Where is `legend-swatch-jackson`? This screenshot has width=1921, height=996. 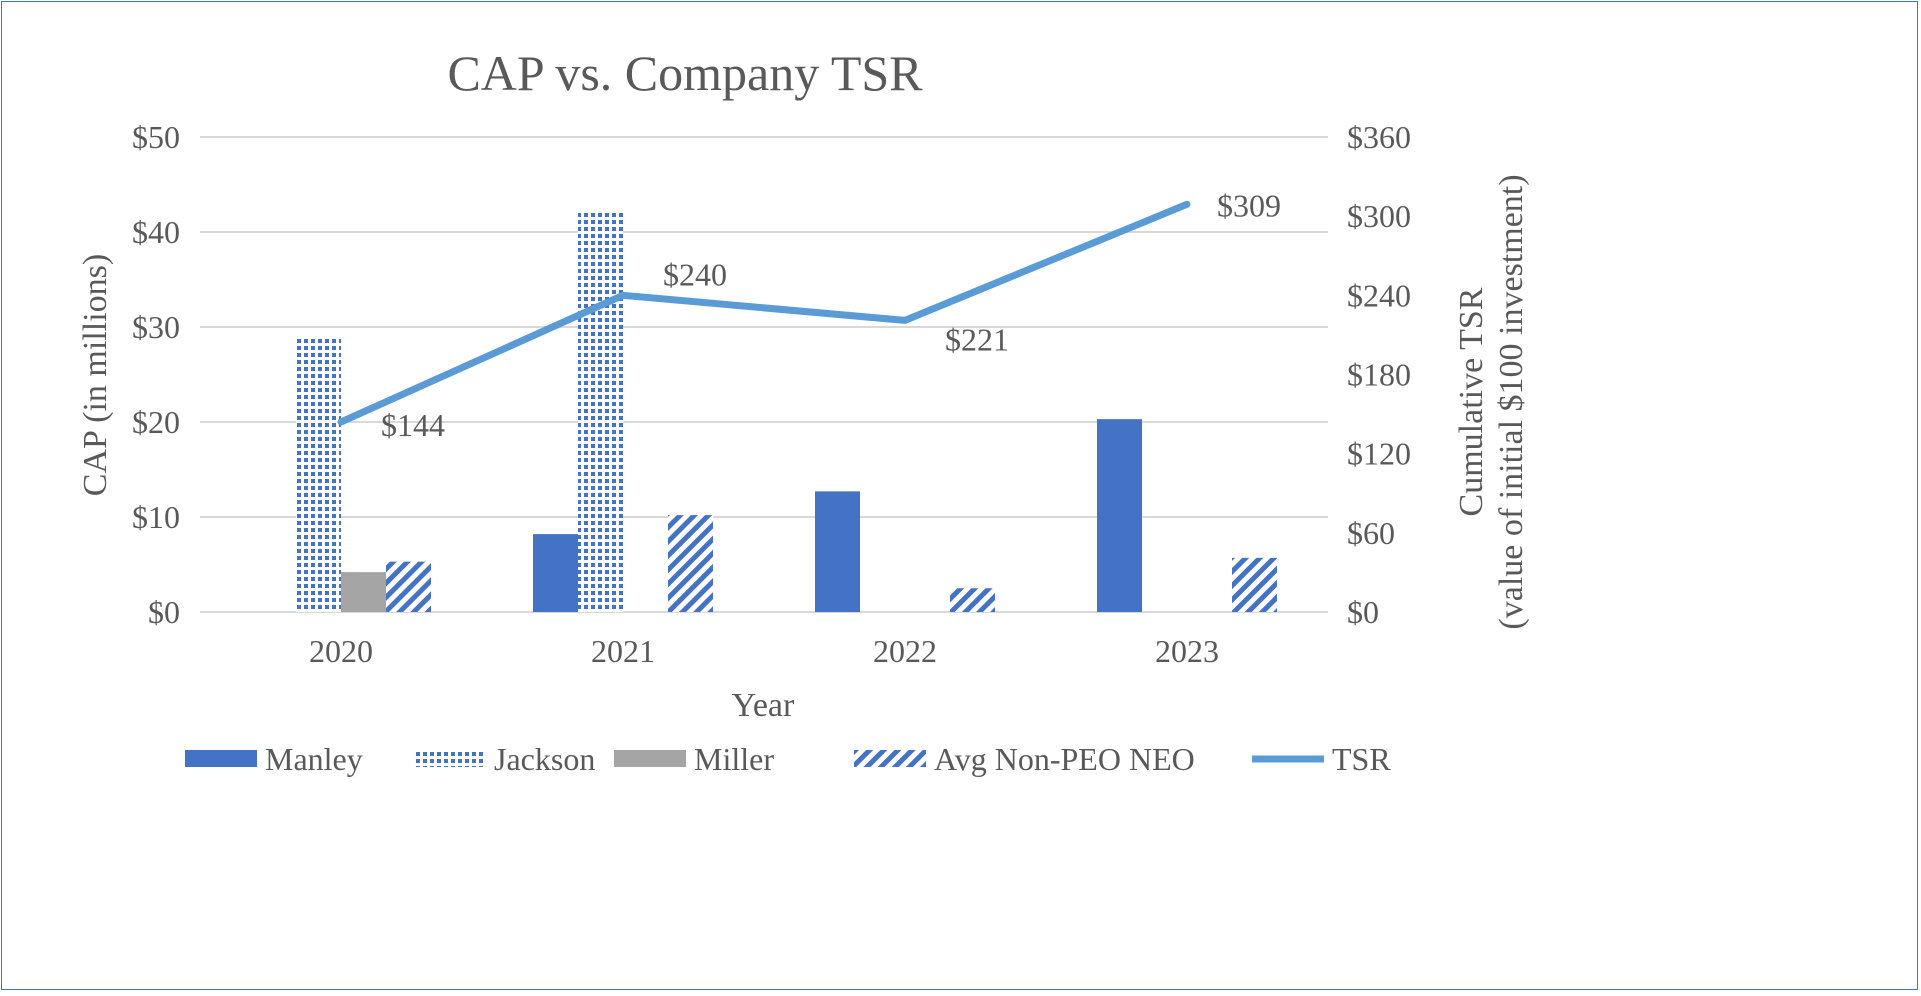 legend-swatch-jackson is located at coordinates (450, 758).